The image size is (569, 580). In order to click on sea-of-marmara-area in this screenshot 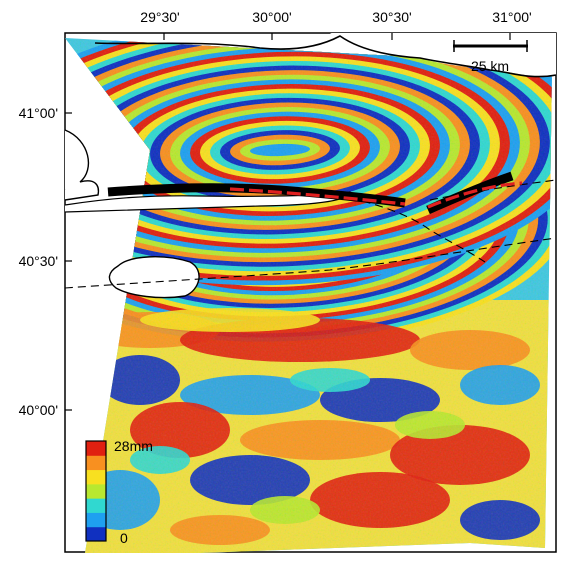, I will do `click(77, 111)`.